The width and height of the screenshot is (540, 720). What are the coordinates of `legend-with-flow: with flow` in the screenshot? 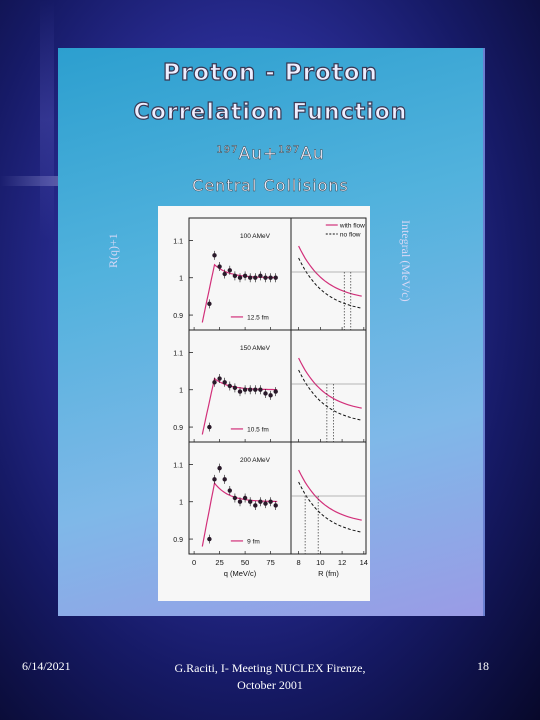 It's located at (352, 226).